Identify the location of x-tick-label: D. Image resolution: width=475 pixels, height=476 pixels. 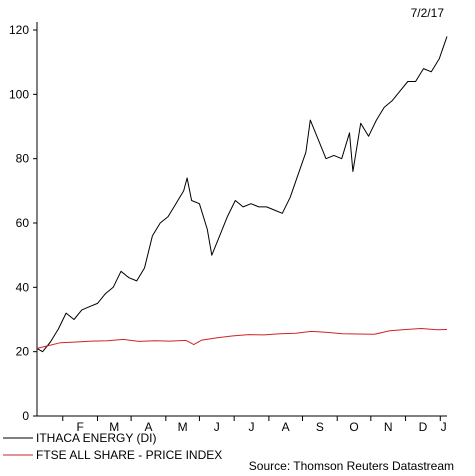
(423, 427).